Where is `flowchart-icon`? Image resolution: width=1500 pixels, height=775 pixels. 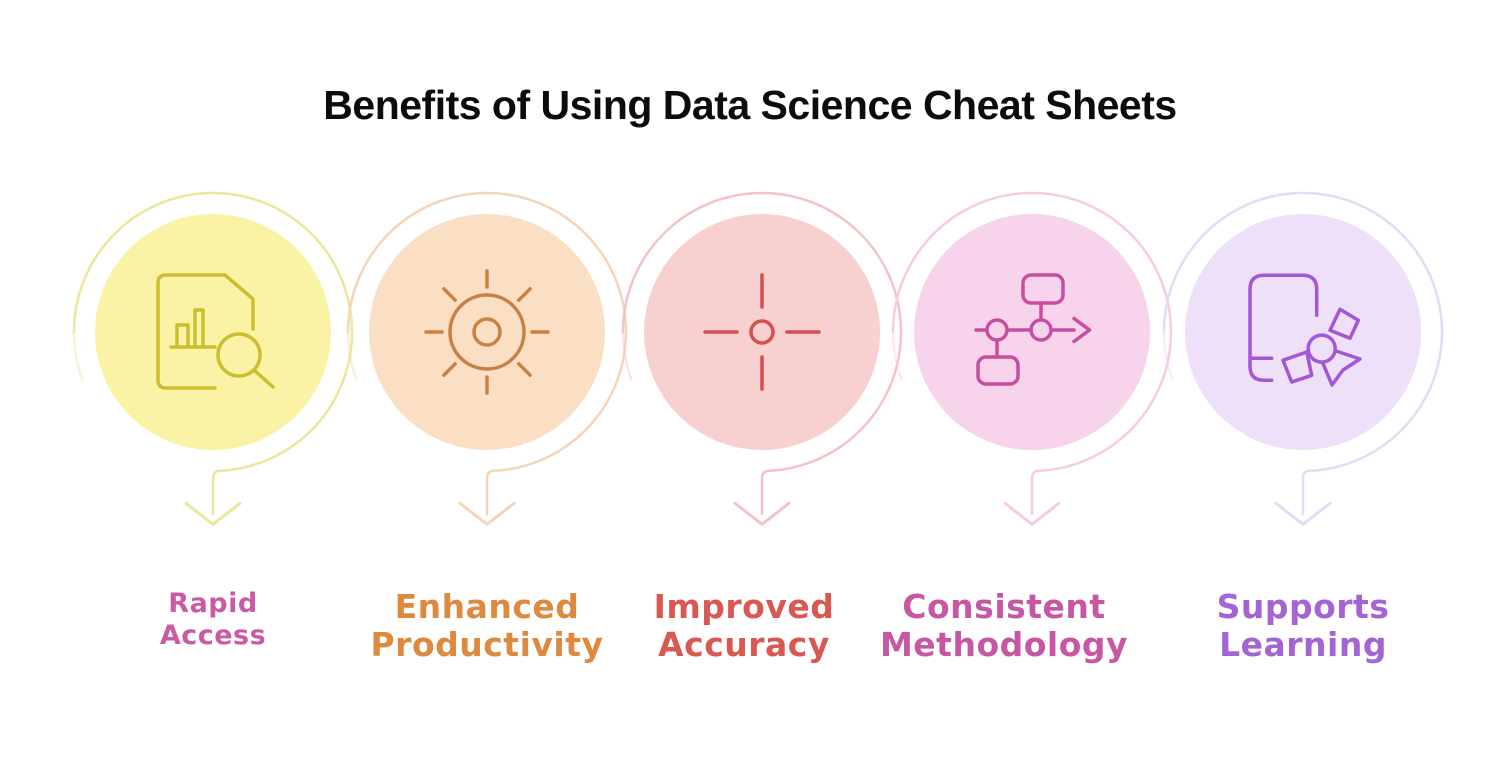
flowchart-icon is located at coordinates (1033, 329).